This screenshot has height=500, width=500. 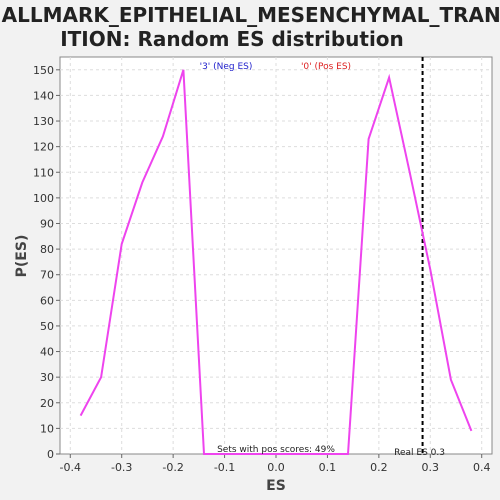 I want to click on y-tick-label: 150, so click(x=43, y=70).